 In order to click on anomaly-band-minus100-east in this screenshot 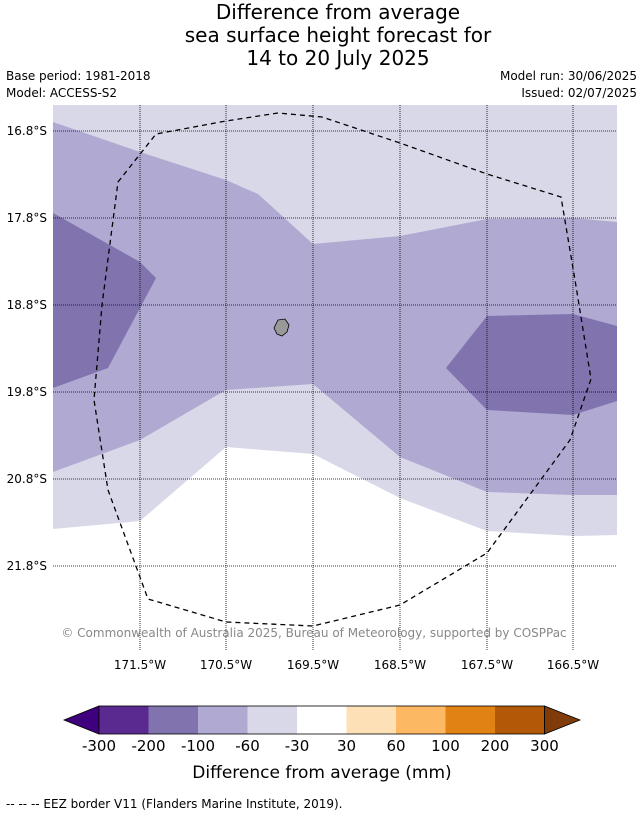, I will do `click(531, 364)`.